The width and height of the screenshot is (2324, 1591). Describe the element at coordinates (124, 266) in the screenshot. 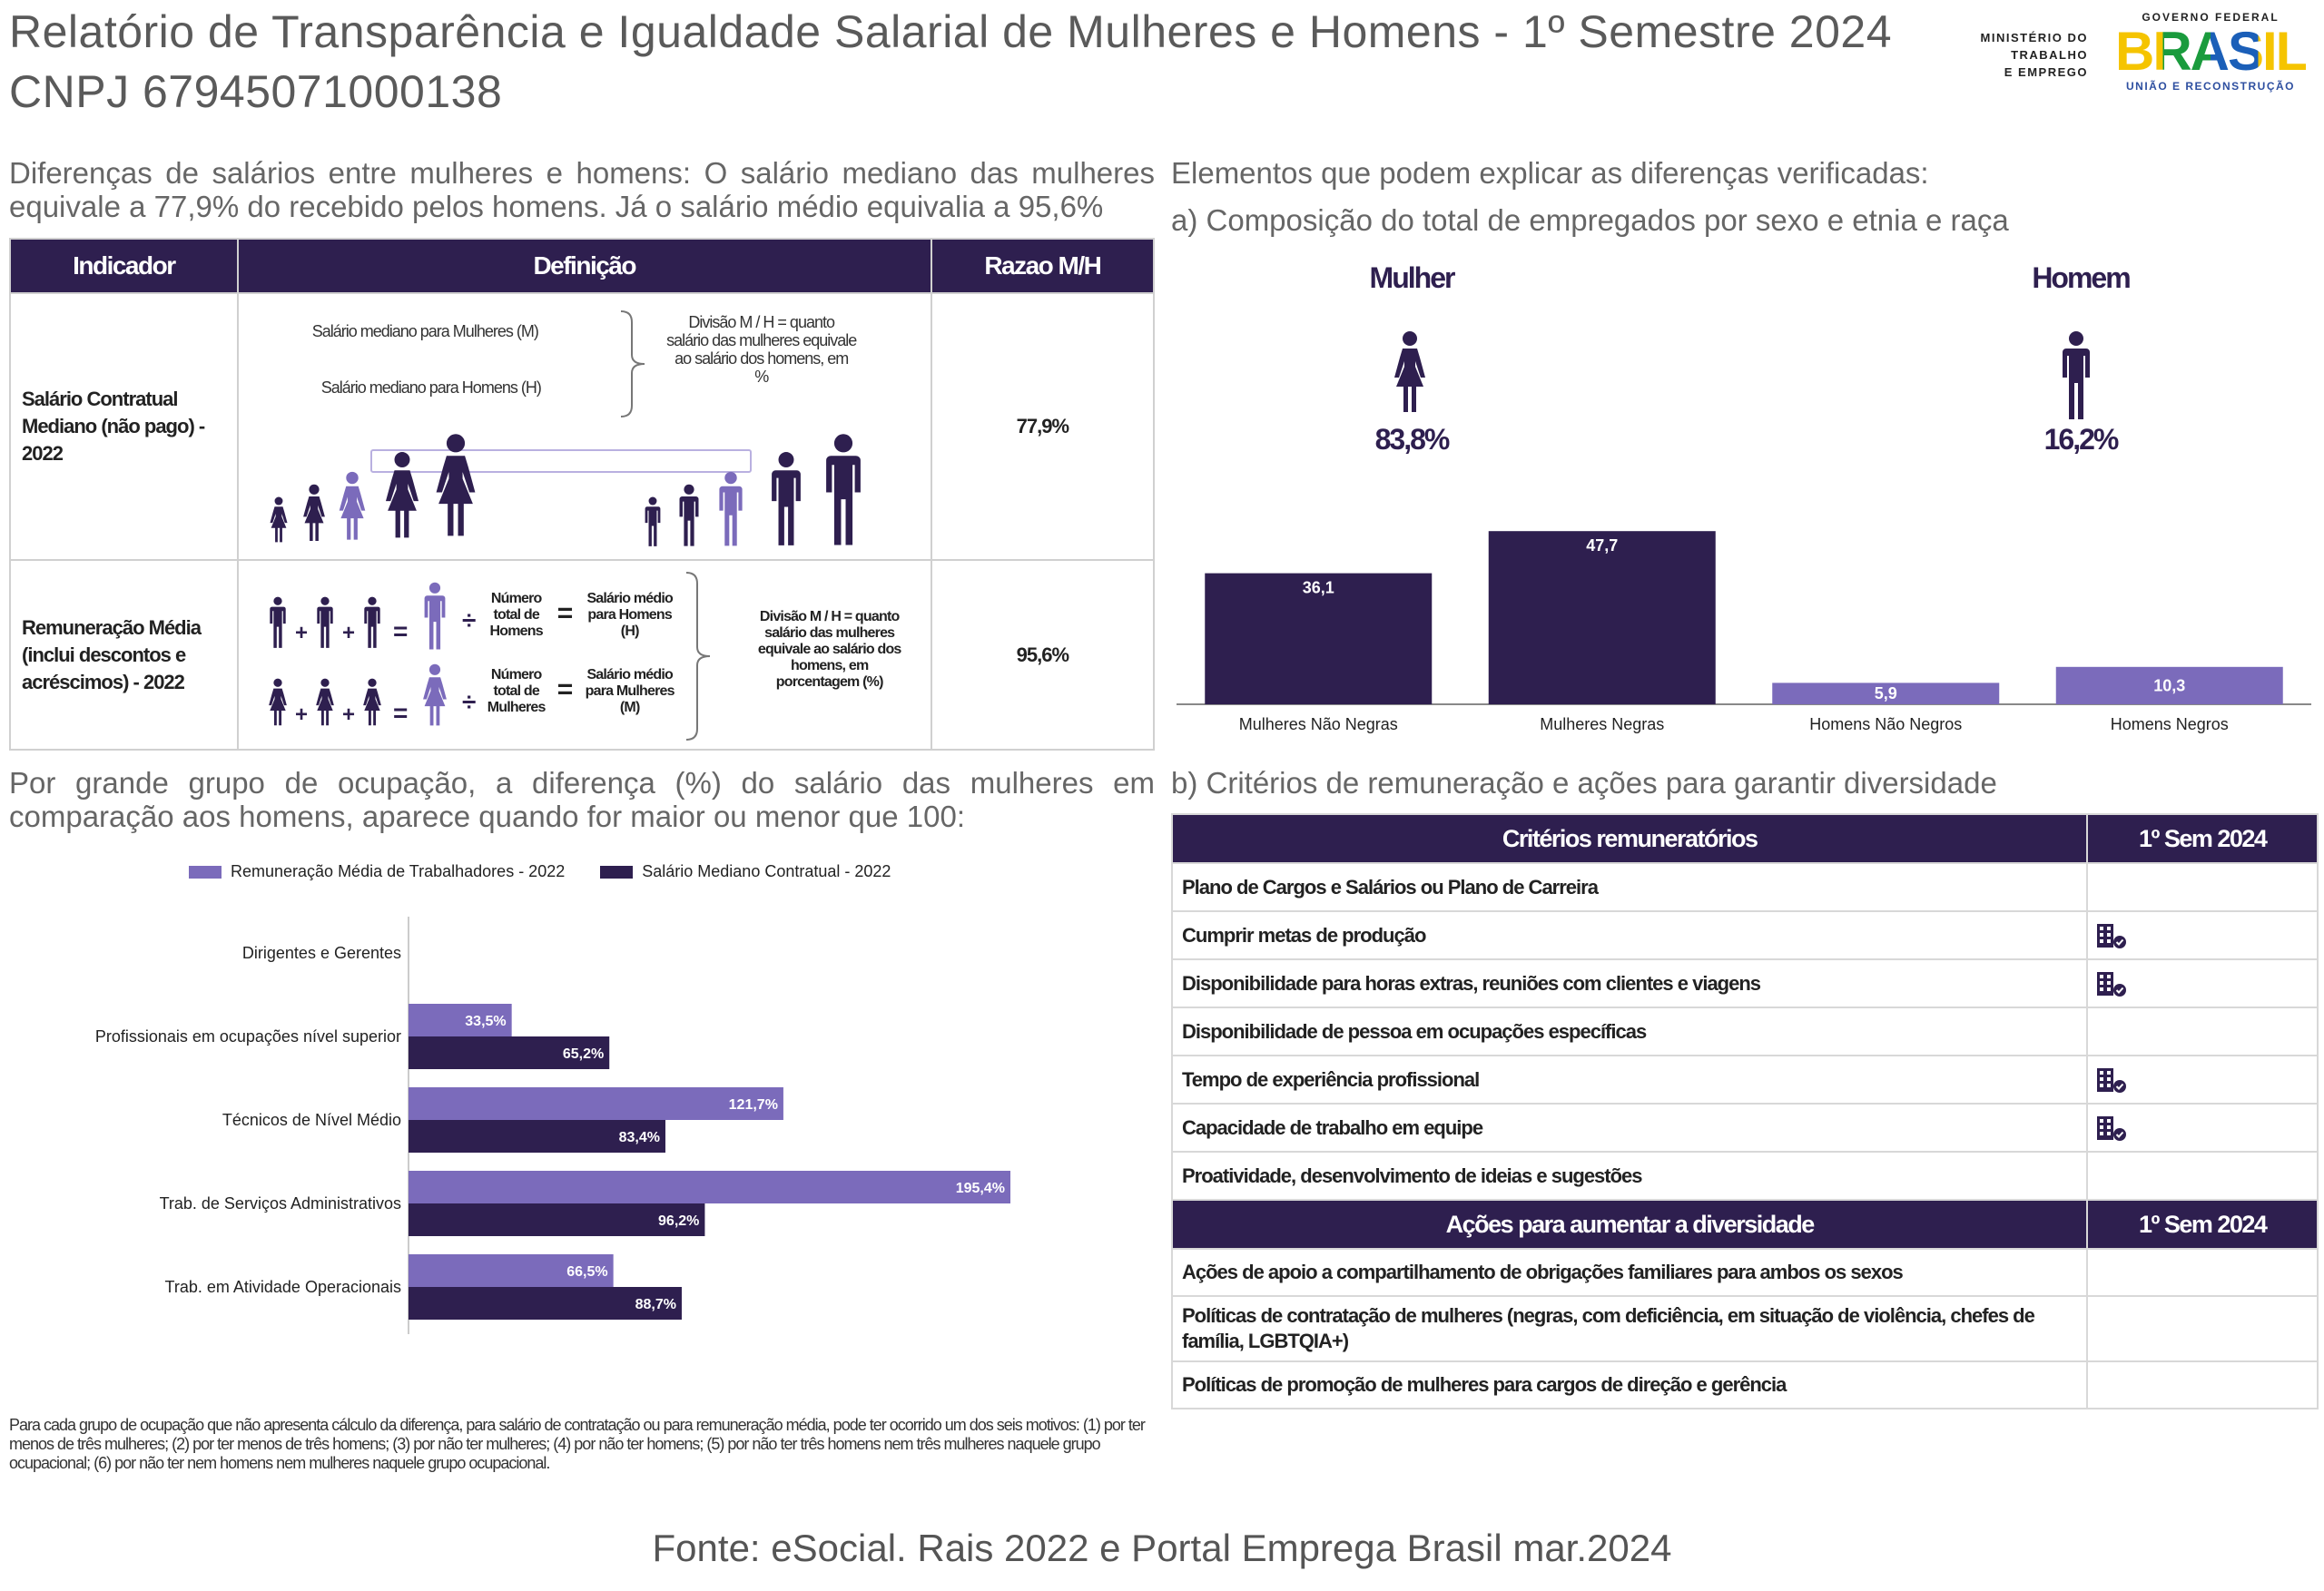

I see `header-indicador: Indicador` at that location.